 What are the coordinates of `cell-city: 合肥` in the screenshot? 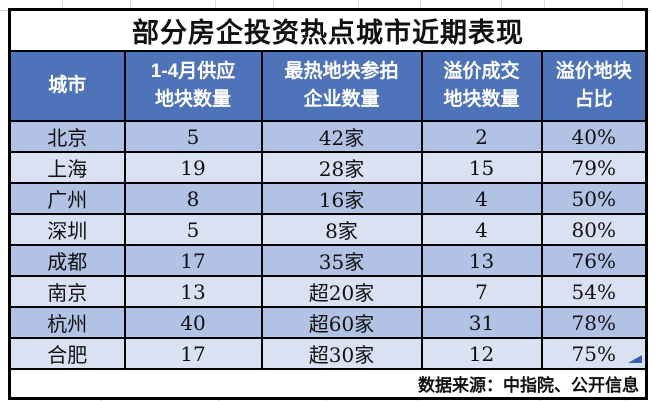 It's located at (67, 353).